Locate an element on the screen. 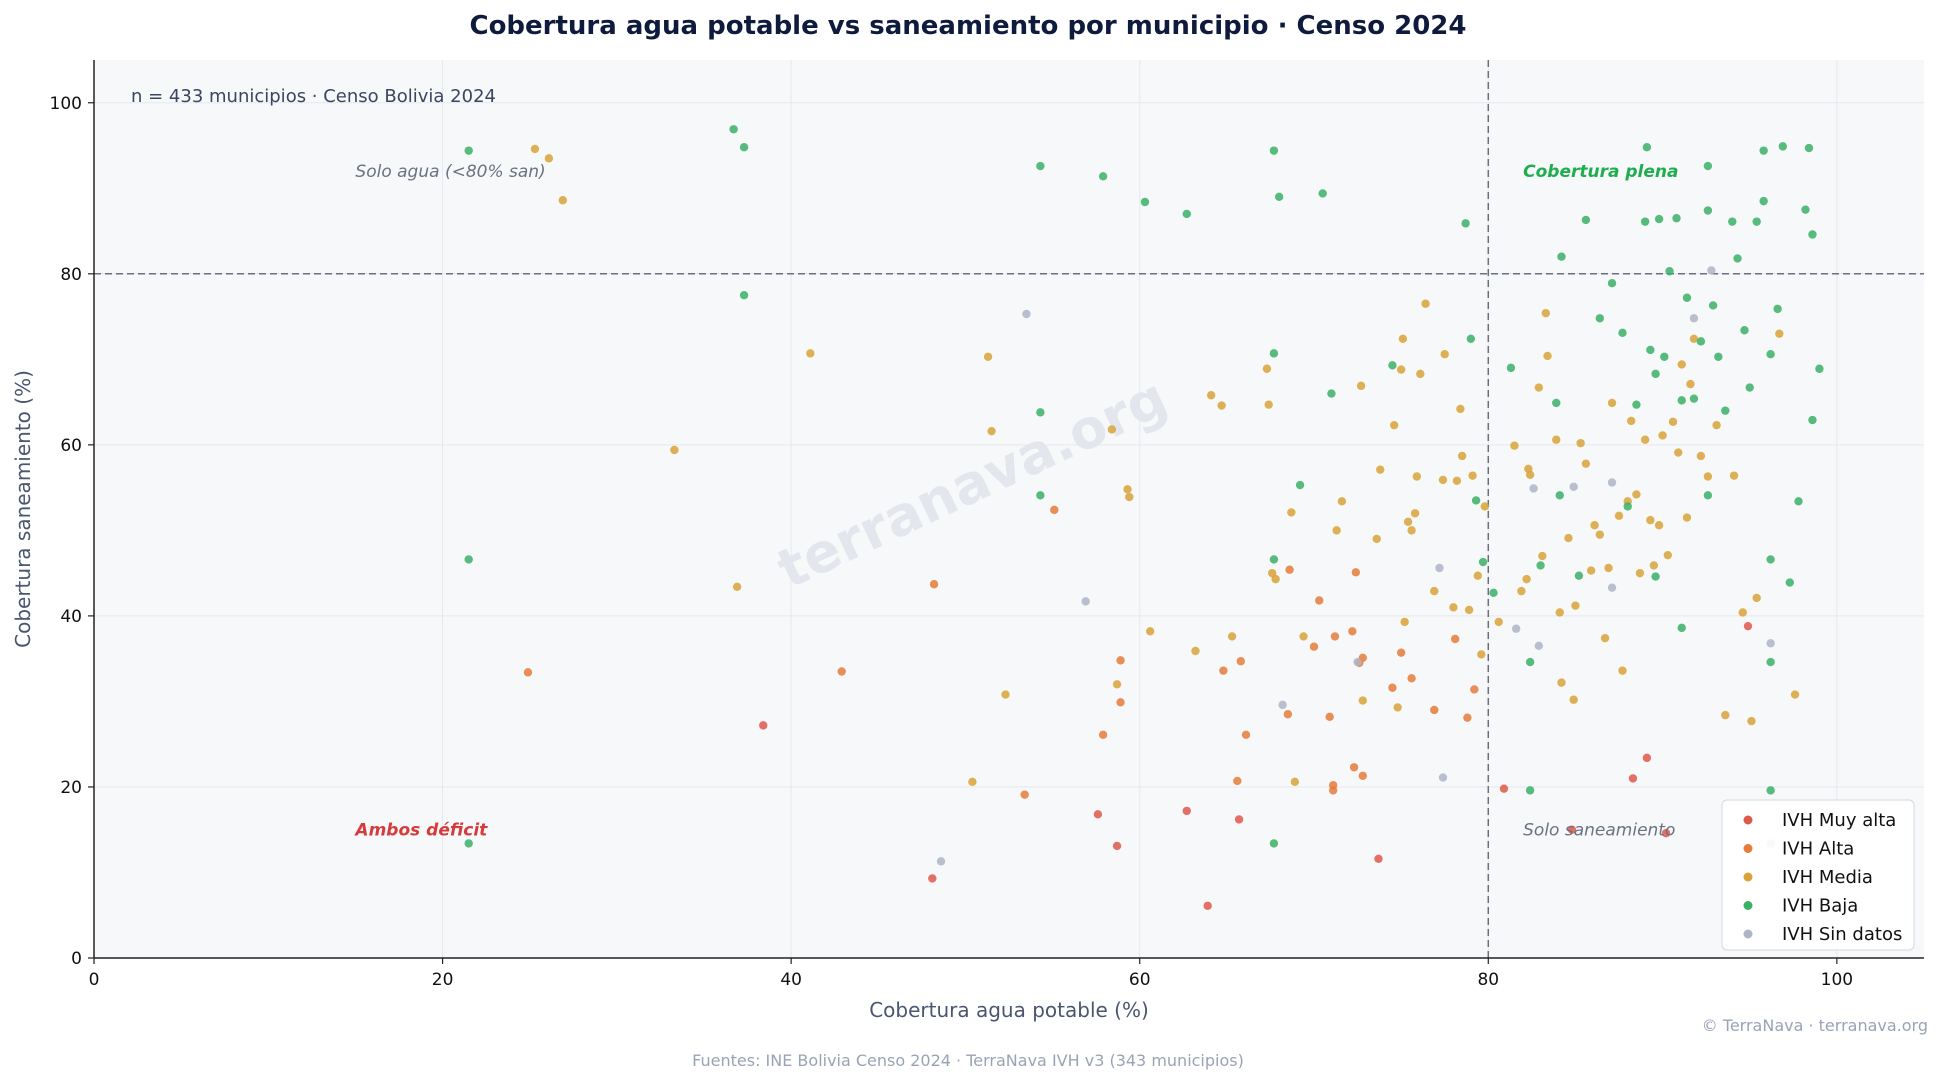 This screenshot has width=1936, height=1081. y-axis-label: Cobertura saneamiento (%) is located at coordinates (23, 509).